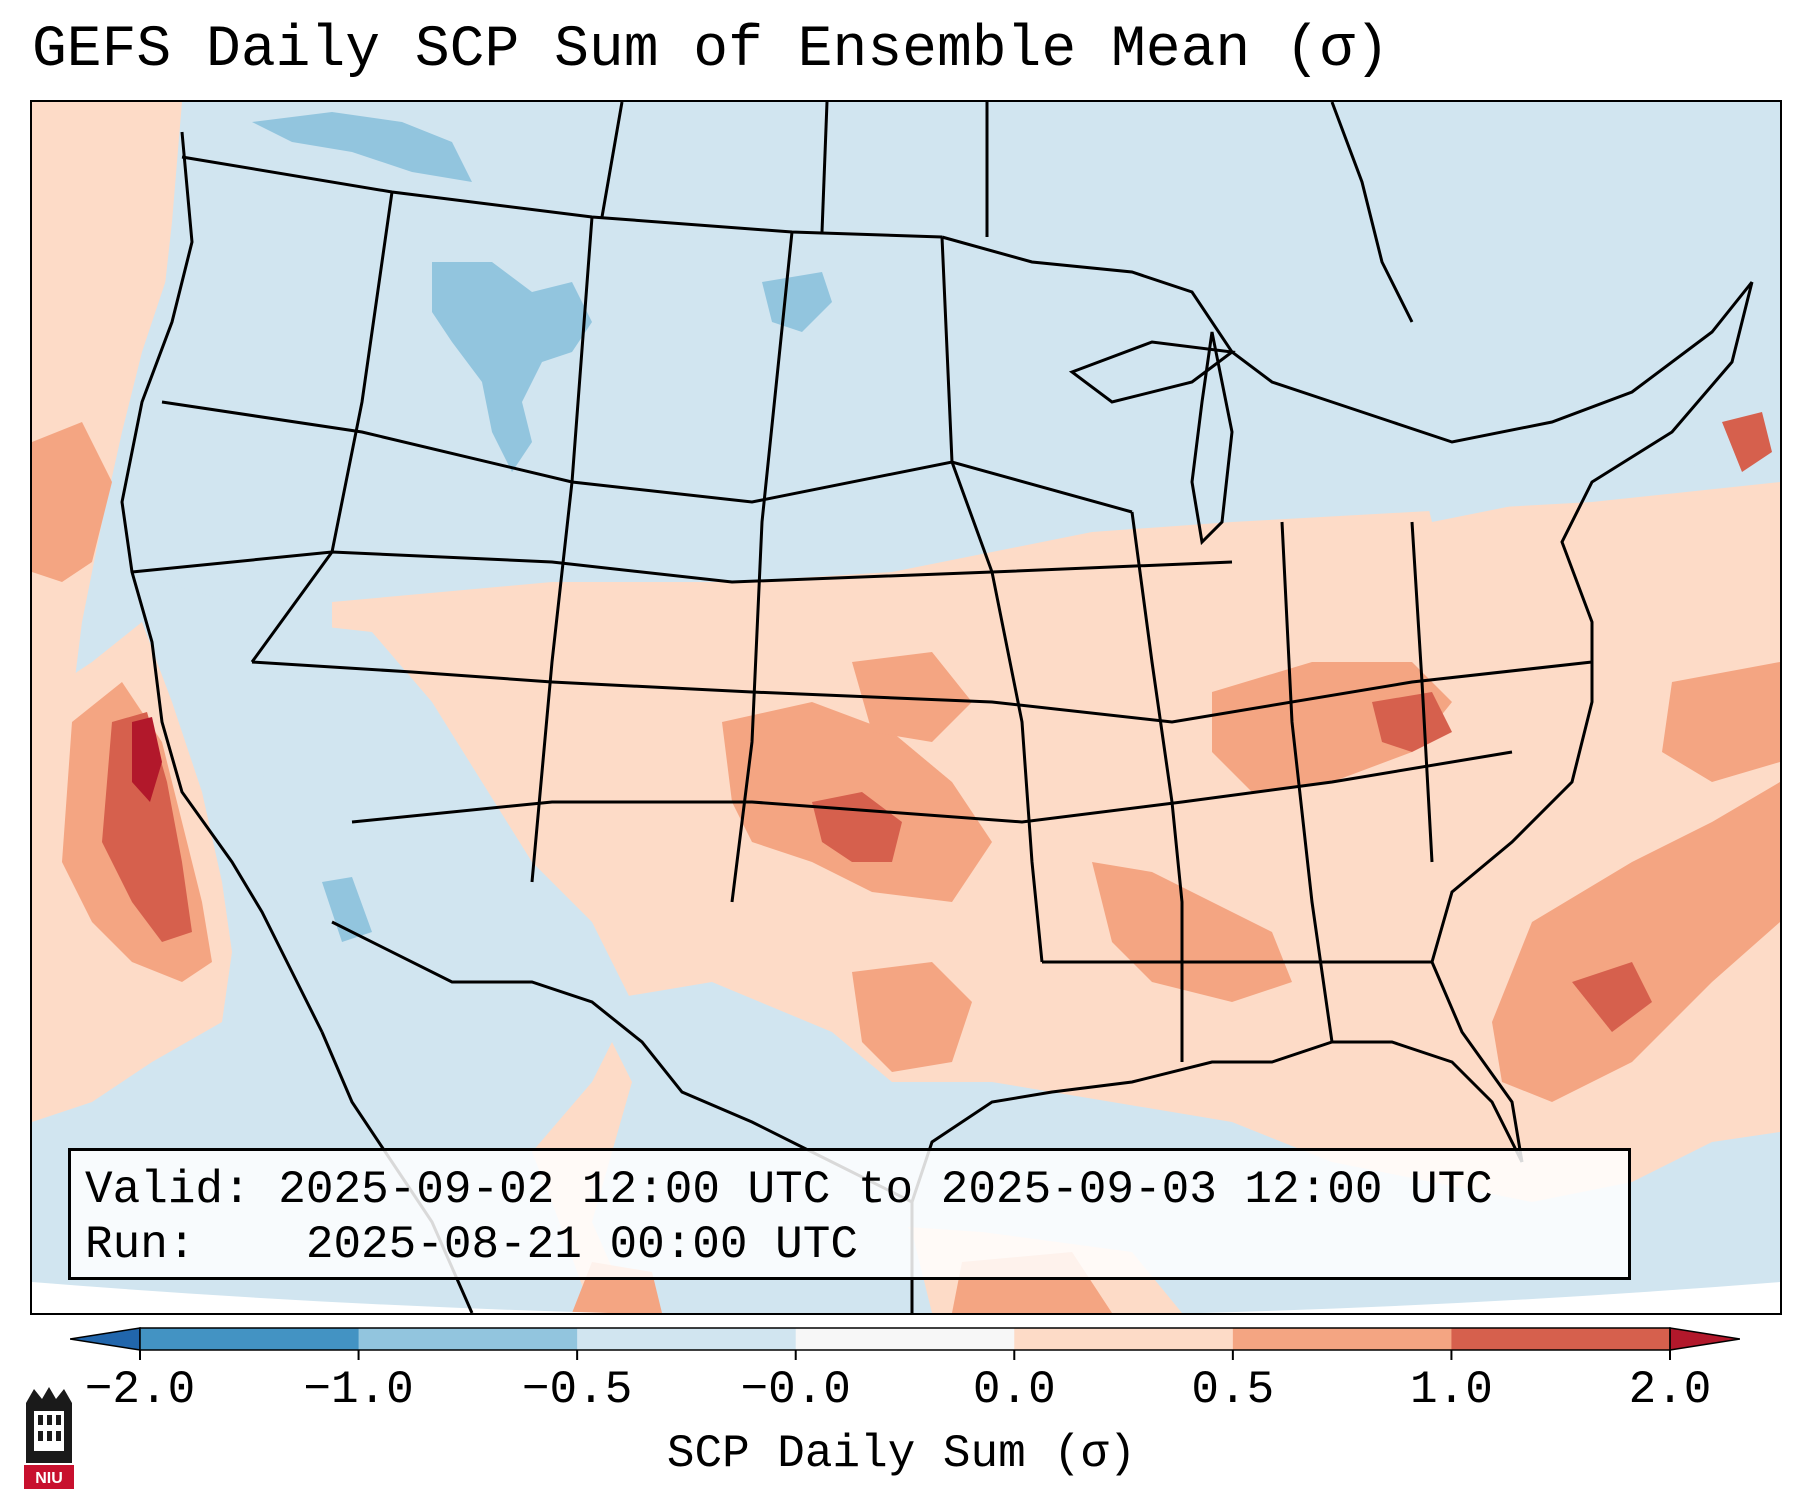 This screenshot has width=1803, height=1506. Describe the element at coordinates (1192, 932) in the screenshot. I see `field-pos-mississippi` at that location.